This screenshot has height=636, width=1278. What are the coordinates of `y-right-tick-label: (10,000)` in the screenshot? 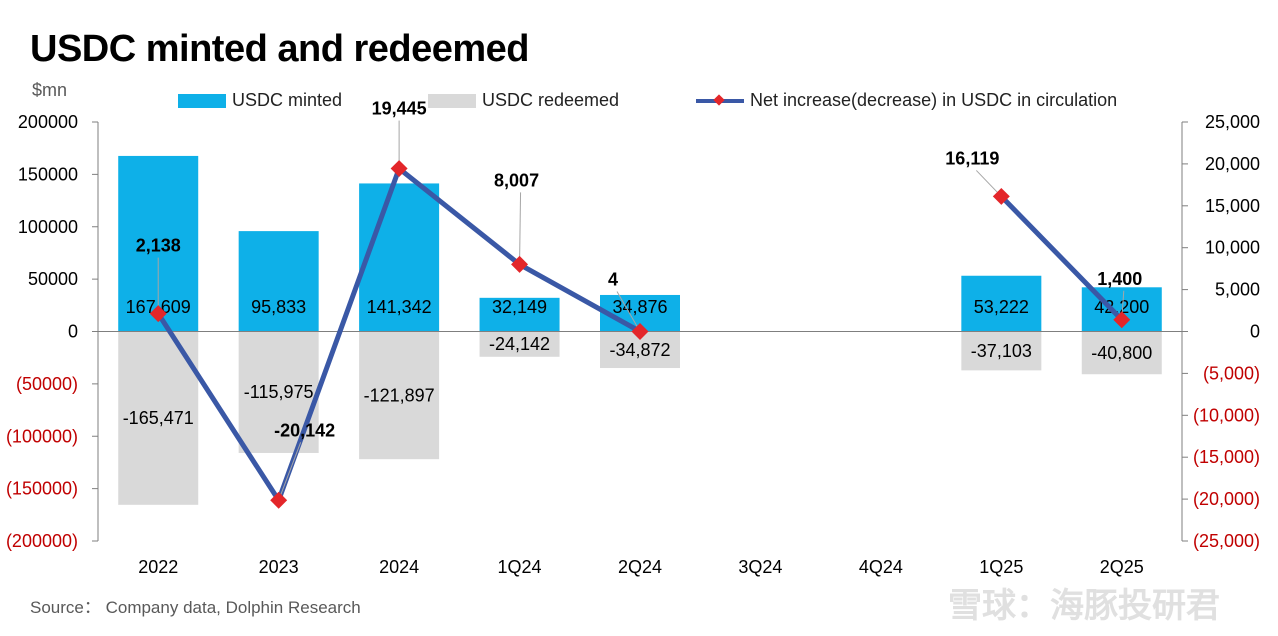 It's located at (1226, 415).